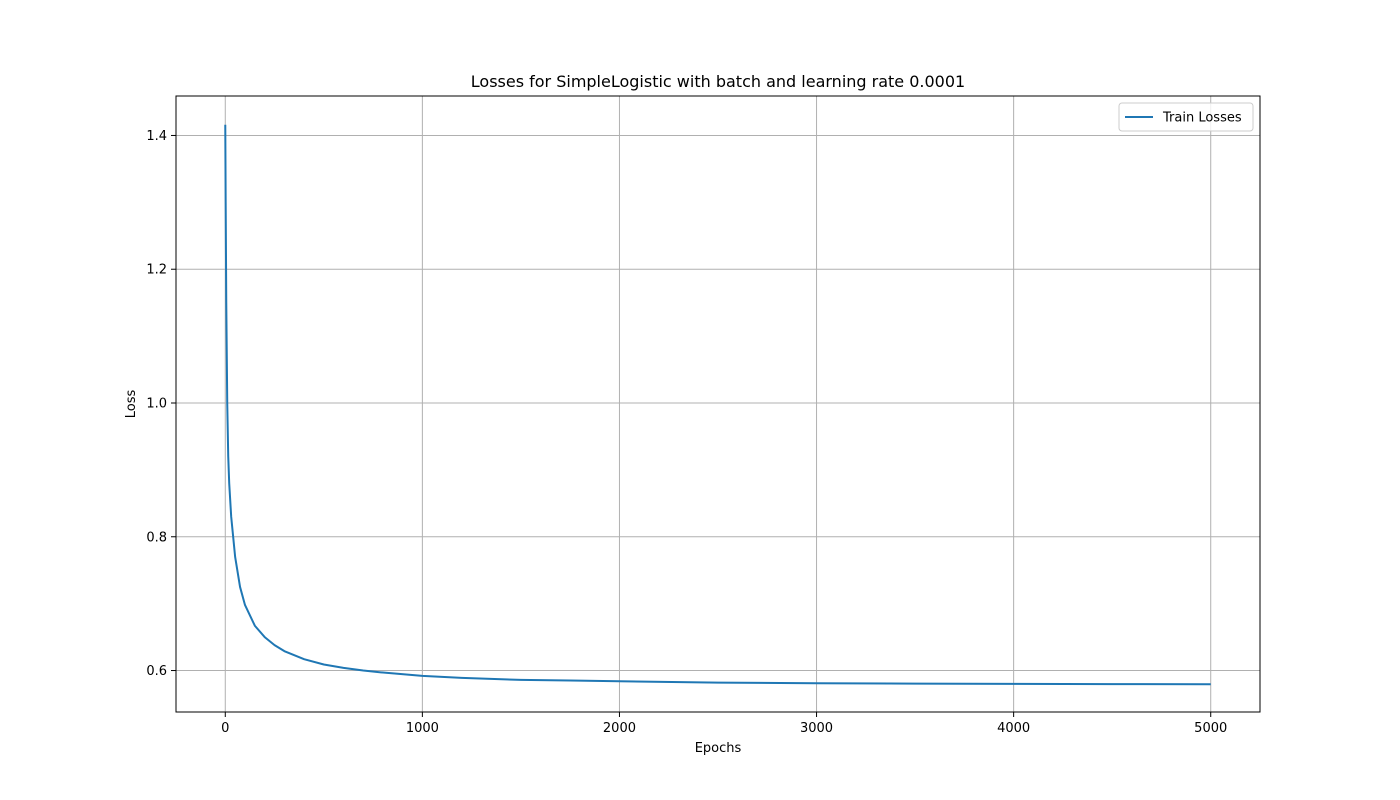 The height and width of the screenshot is (800, 1400). Describe the element at coordinates (156, 537) in the screenshot. I see `y-tick-label: 0.8` at that location.